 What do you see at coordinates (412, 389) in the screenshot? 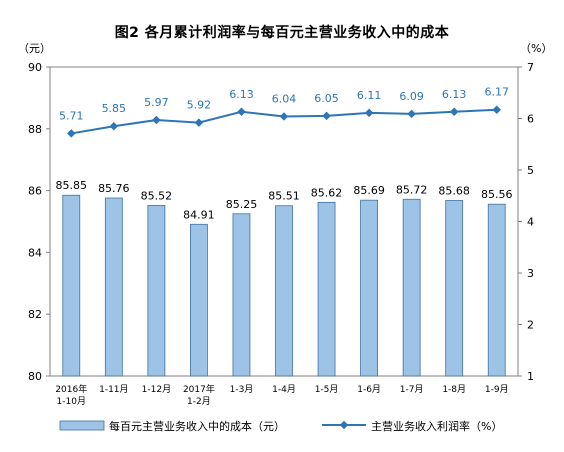
I see `x-axis-category-label: 1-7月` at bounding box center [412, 389].